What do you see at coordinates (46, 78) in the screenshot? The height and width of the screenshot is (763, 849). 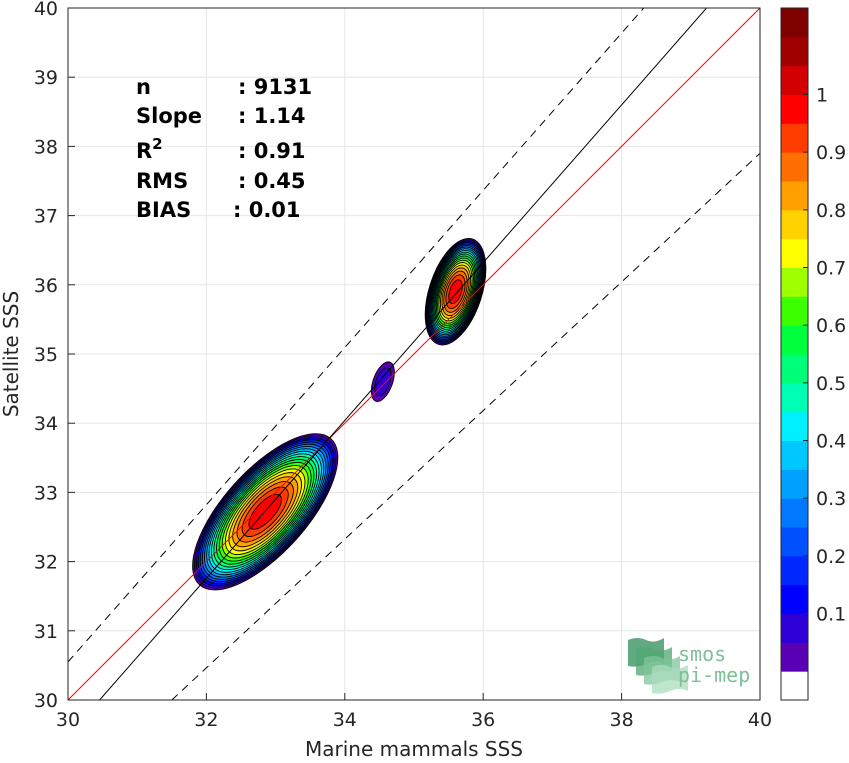 I see `y-tick-label: 39` at bounding box center [46, 78].